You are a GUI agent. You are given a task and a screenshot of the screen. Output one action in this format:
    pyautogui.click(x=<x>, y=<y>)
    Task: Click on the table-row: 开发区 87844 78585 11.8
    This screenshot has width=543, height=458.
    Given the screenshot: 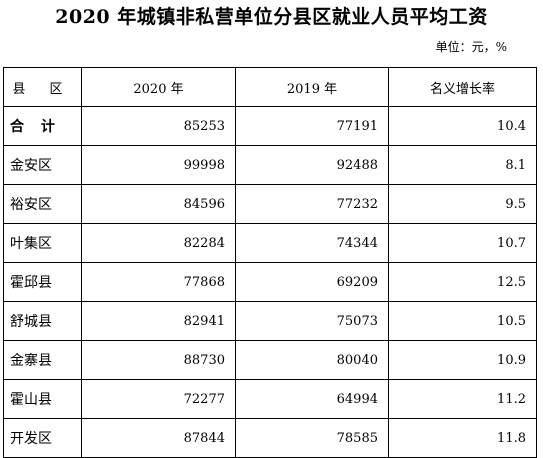 What is the action you would take?
    pyautogui.click(x=270, y=438)
    